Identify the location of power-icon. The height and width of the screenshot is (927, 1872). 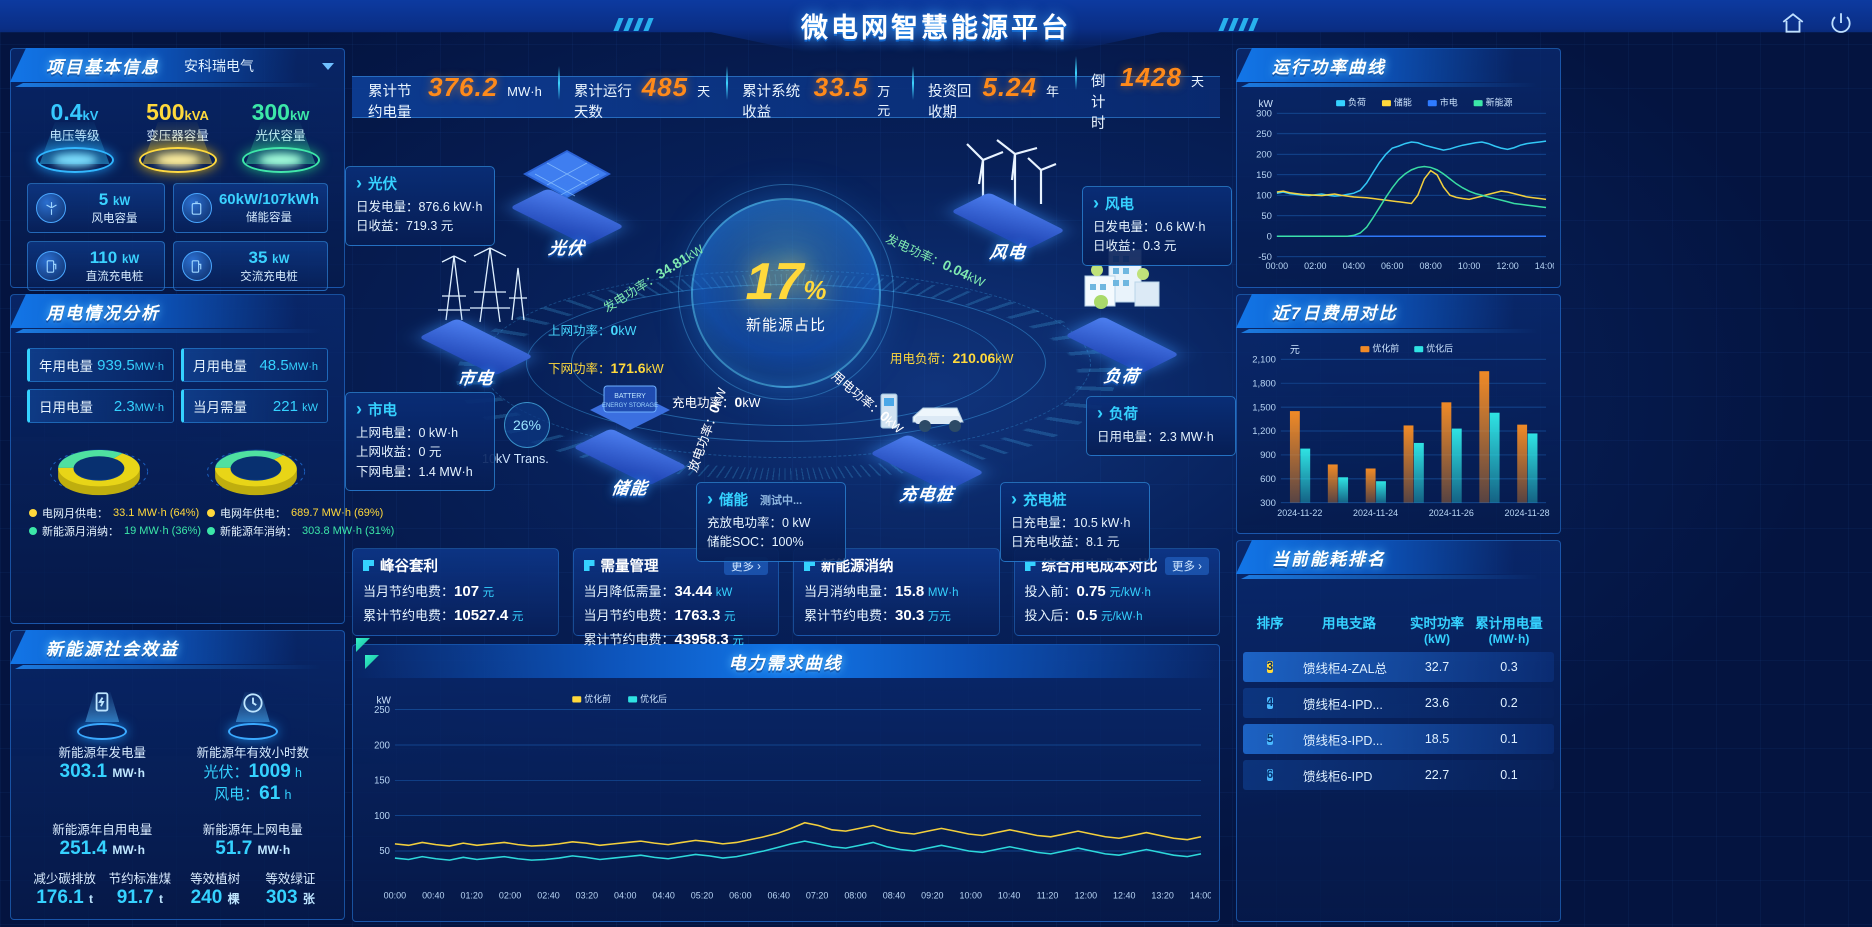
(1841, 25).